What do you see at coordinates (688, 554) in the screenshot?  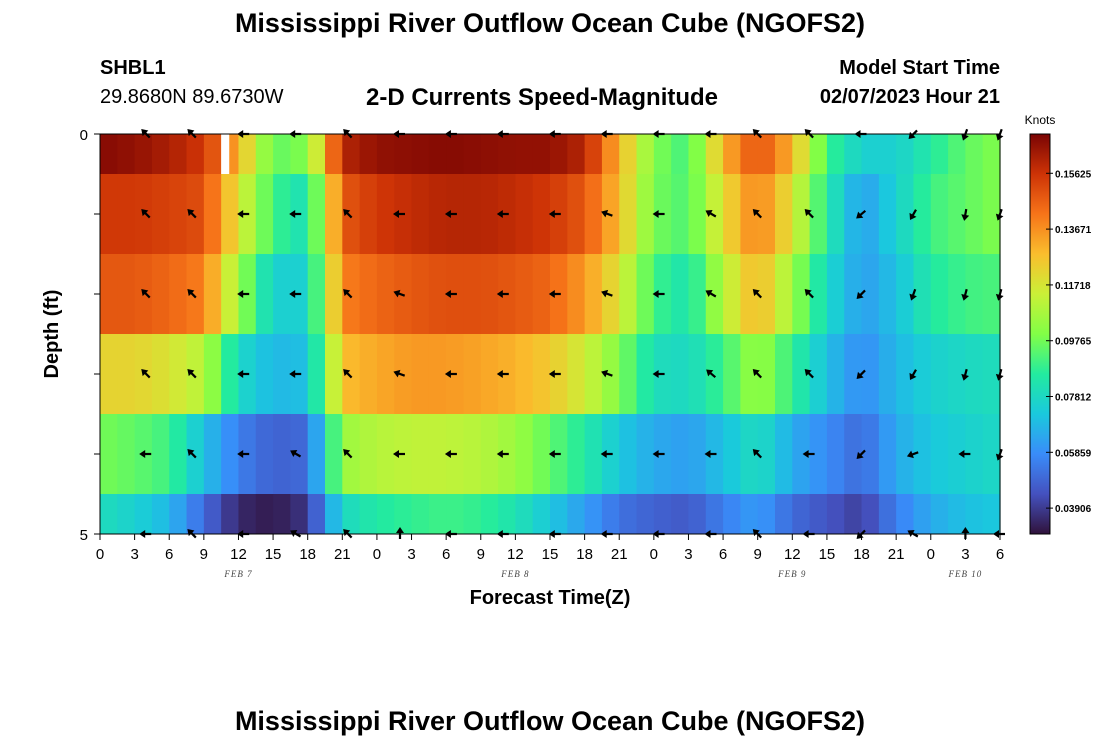 I see `x-tick-label: 3` at bounding box center [688, 554].